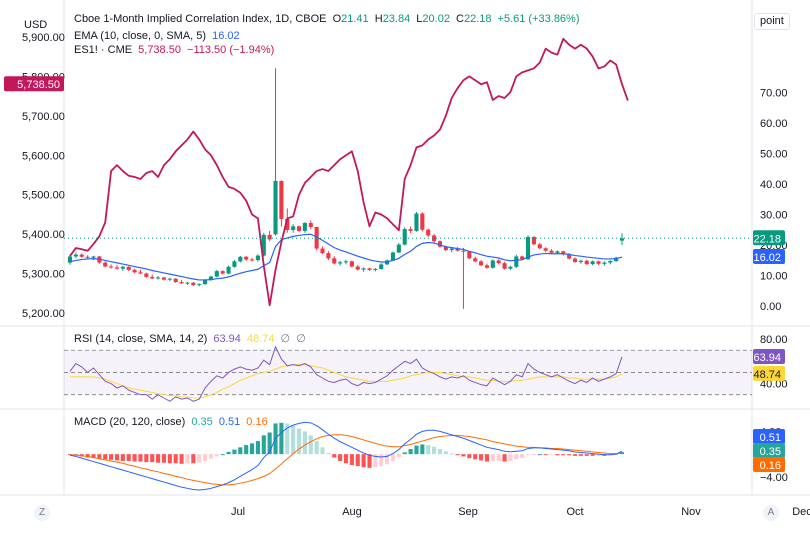 The height and width of the screenshot is (533, 810). What do you see at coordinates (141, 339) in the screenshot?
I see `rsi-label: RSI (14, close, SMA, 14, 2)` at bounding box center [141, 339].